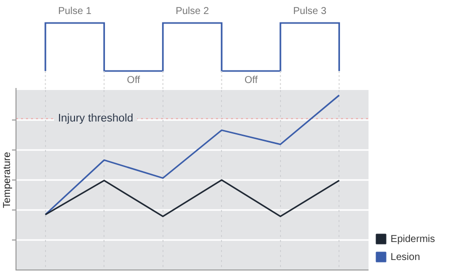  What do you see at coordinates (7, 179) in the screenshot?
I see `y-axis-title: Temperature` at bounding box center [7, 179].